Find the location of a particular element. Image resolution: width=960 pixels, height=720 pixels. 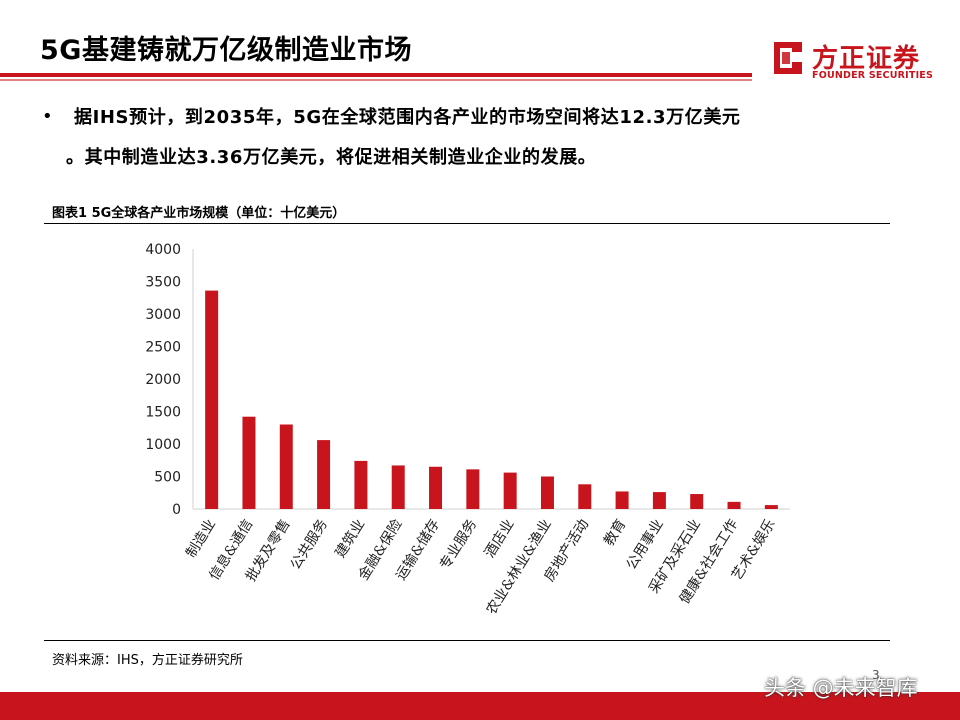

founder-securities-logo: 方正证券 FOUNDER SECURITIES is located at coordinates (853, 60).